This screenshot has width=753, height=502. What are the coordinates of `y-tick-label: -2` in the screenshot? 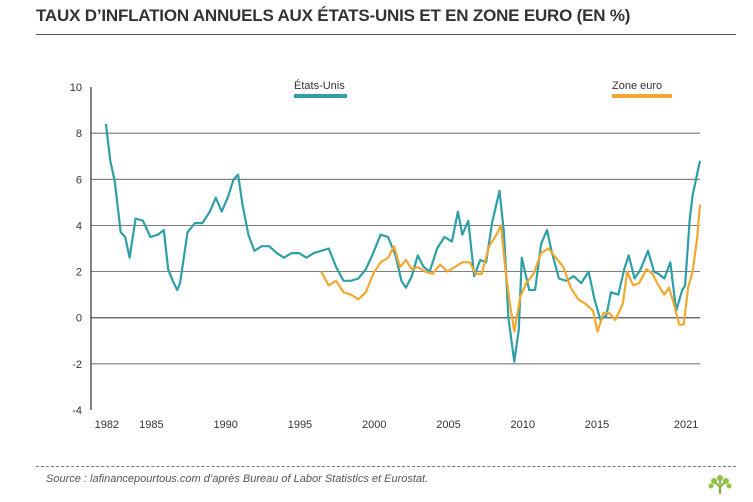 It's located at (77, 365).